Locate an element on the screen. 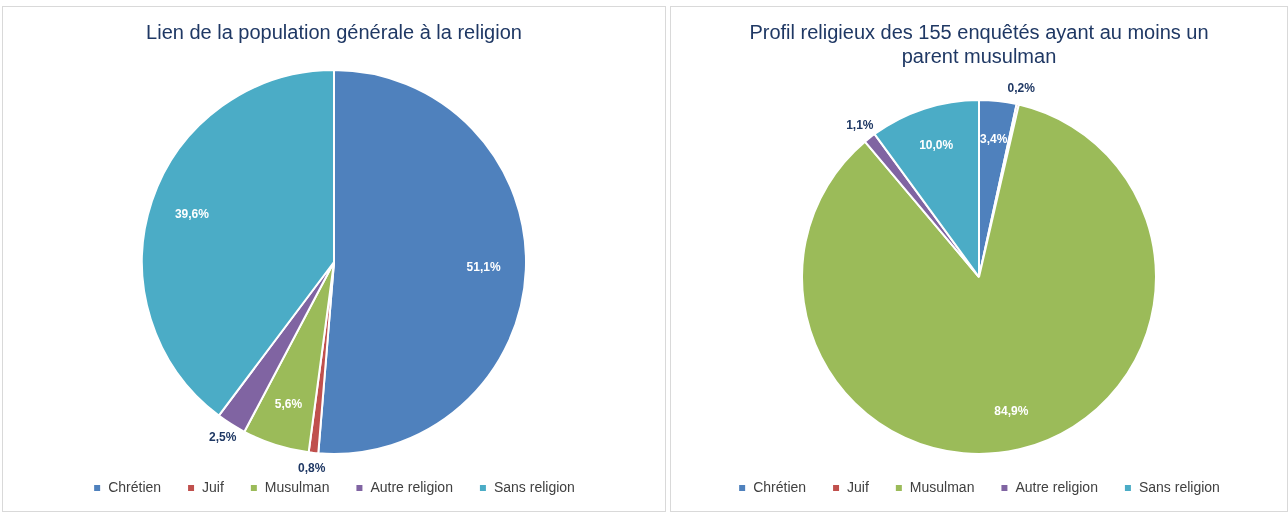 This screenshot has height=514, width=1288. data-label: 3,4% is located at coordinates (994, 139).